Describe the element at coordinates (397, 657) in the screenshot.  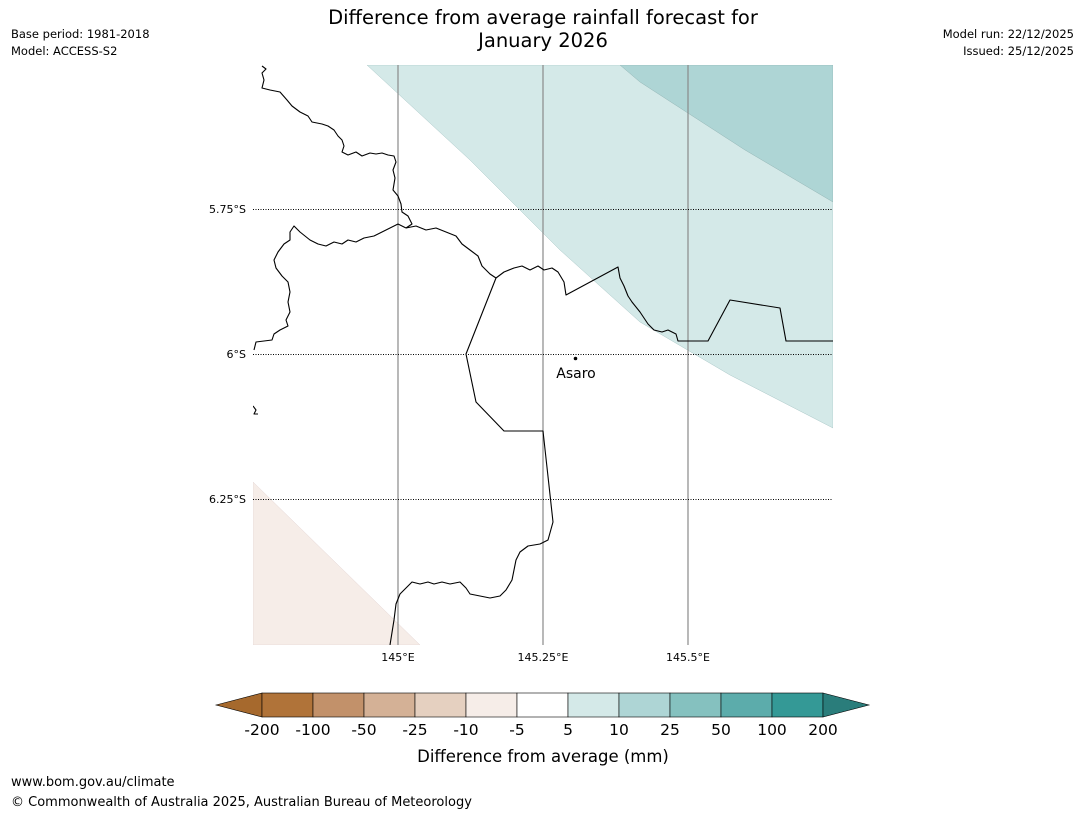
I see `lon-label-145e: 145°E` at that location.